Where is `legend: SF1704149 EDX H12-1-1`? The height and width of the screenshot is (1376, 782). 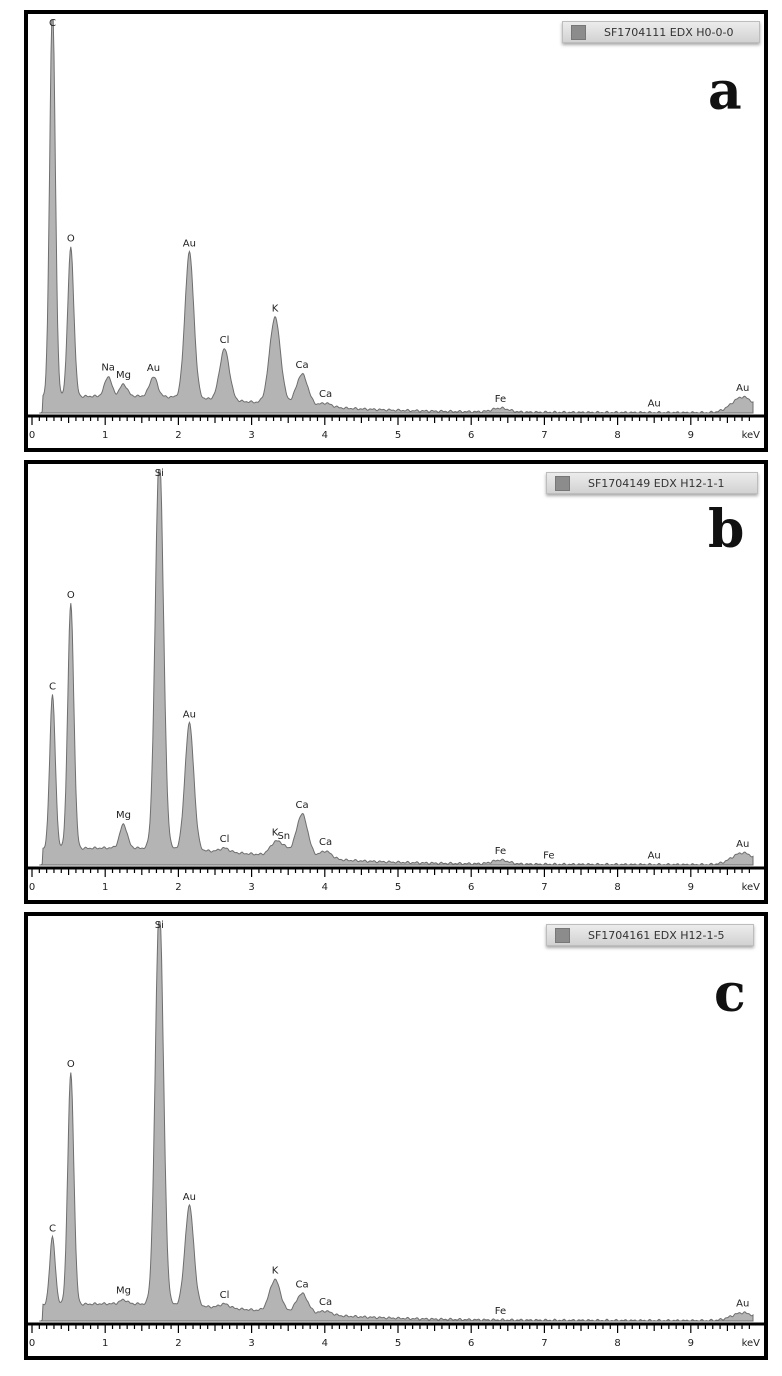
legend: SF1704149 EDX H12-1-1 is located at coordinates (652, 483).